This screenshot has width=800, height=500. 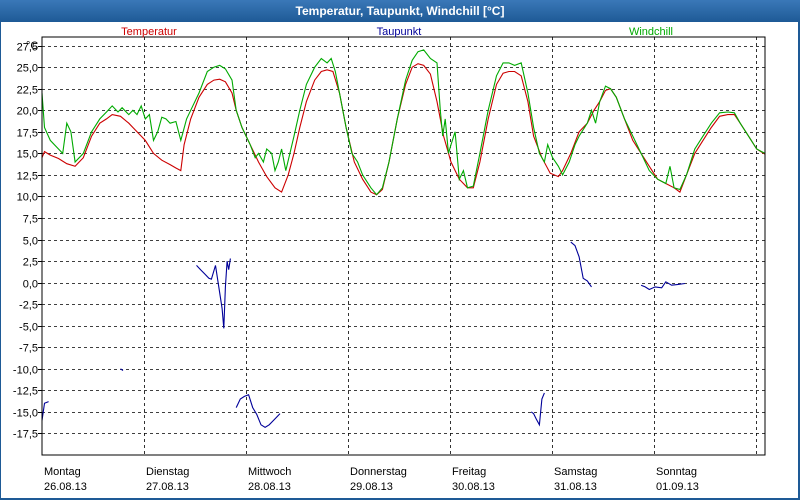 I want to click on y-tick-label: 27,5, so click(x=27, y=48).